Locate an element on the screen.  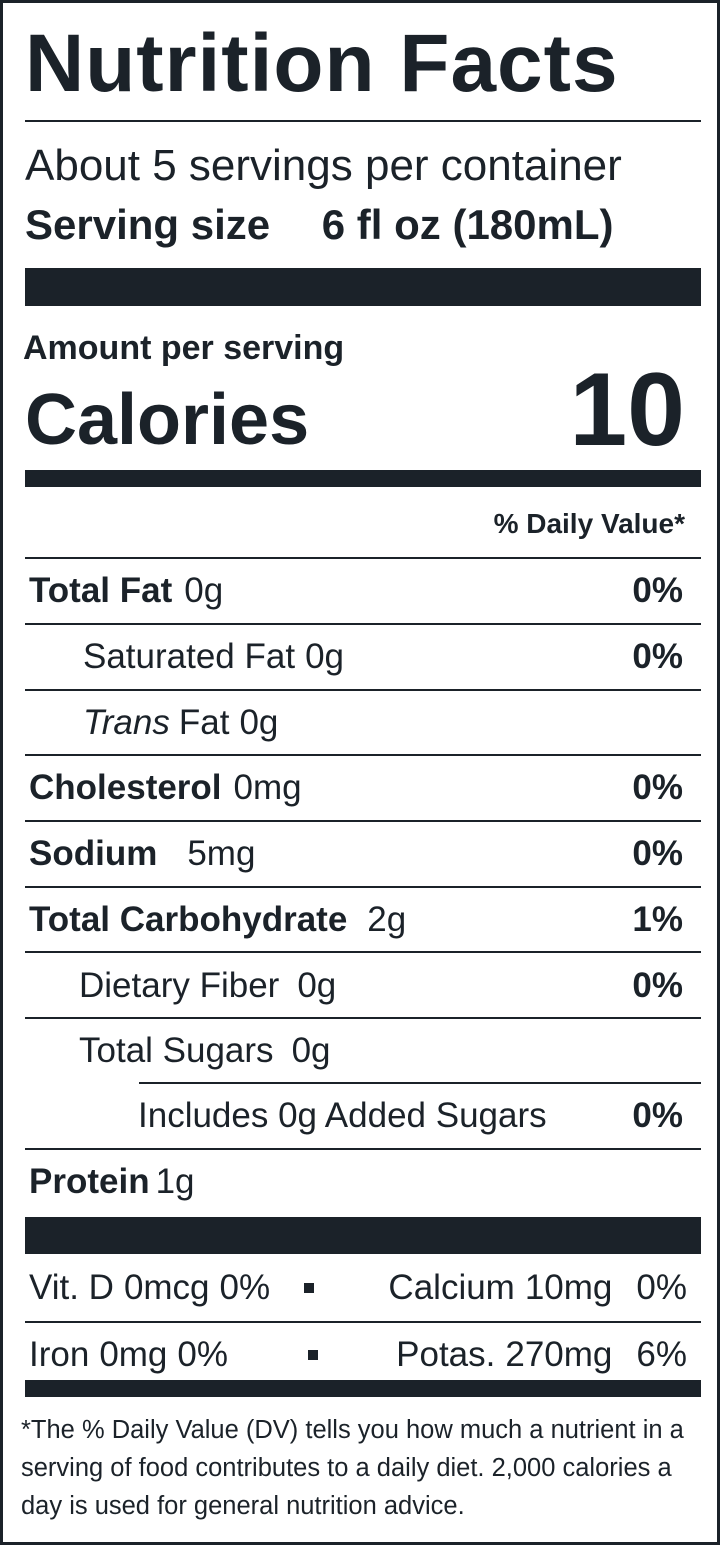
servings: About 5 servings per container is located at coordinates (323, 165).